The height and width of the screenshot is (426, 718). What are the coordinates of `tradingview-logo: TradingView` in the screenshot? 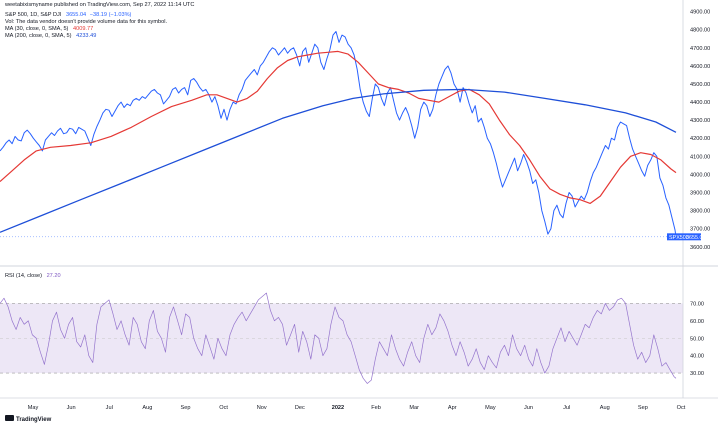 It's located at (28, 419).